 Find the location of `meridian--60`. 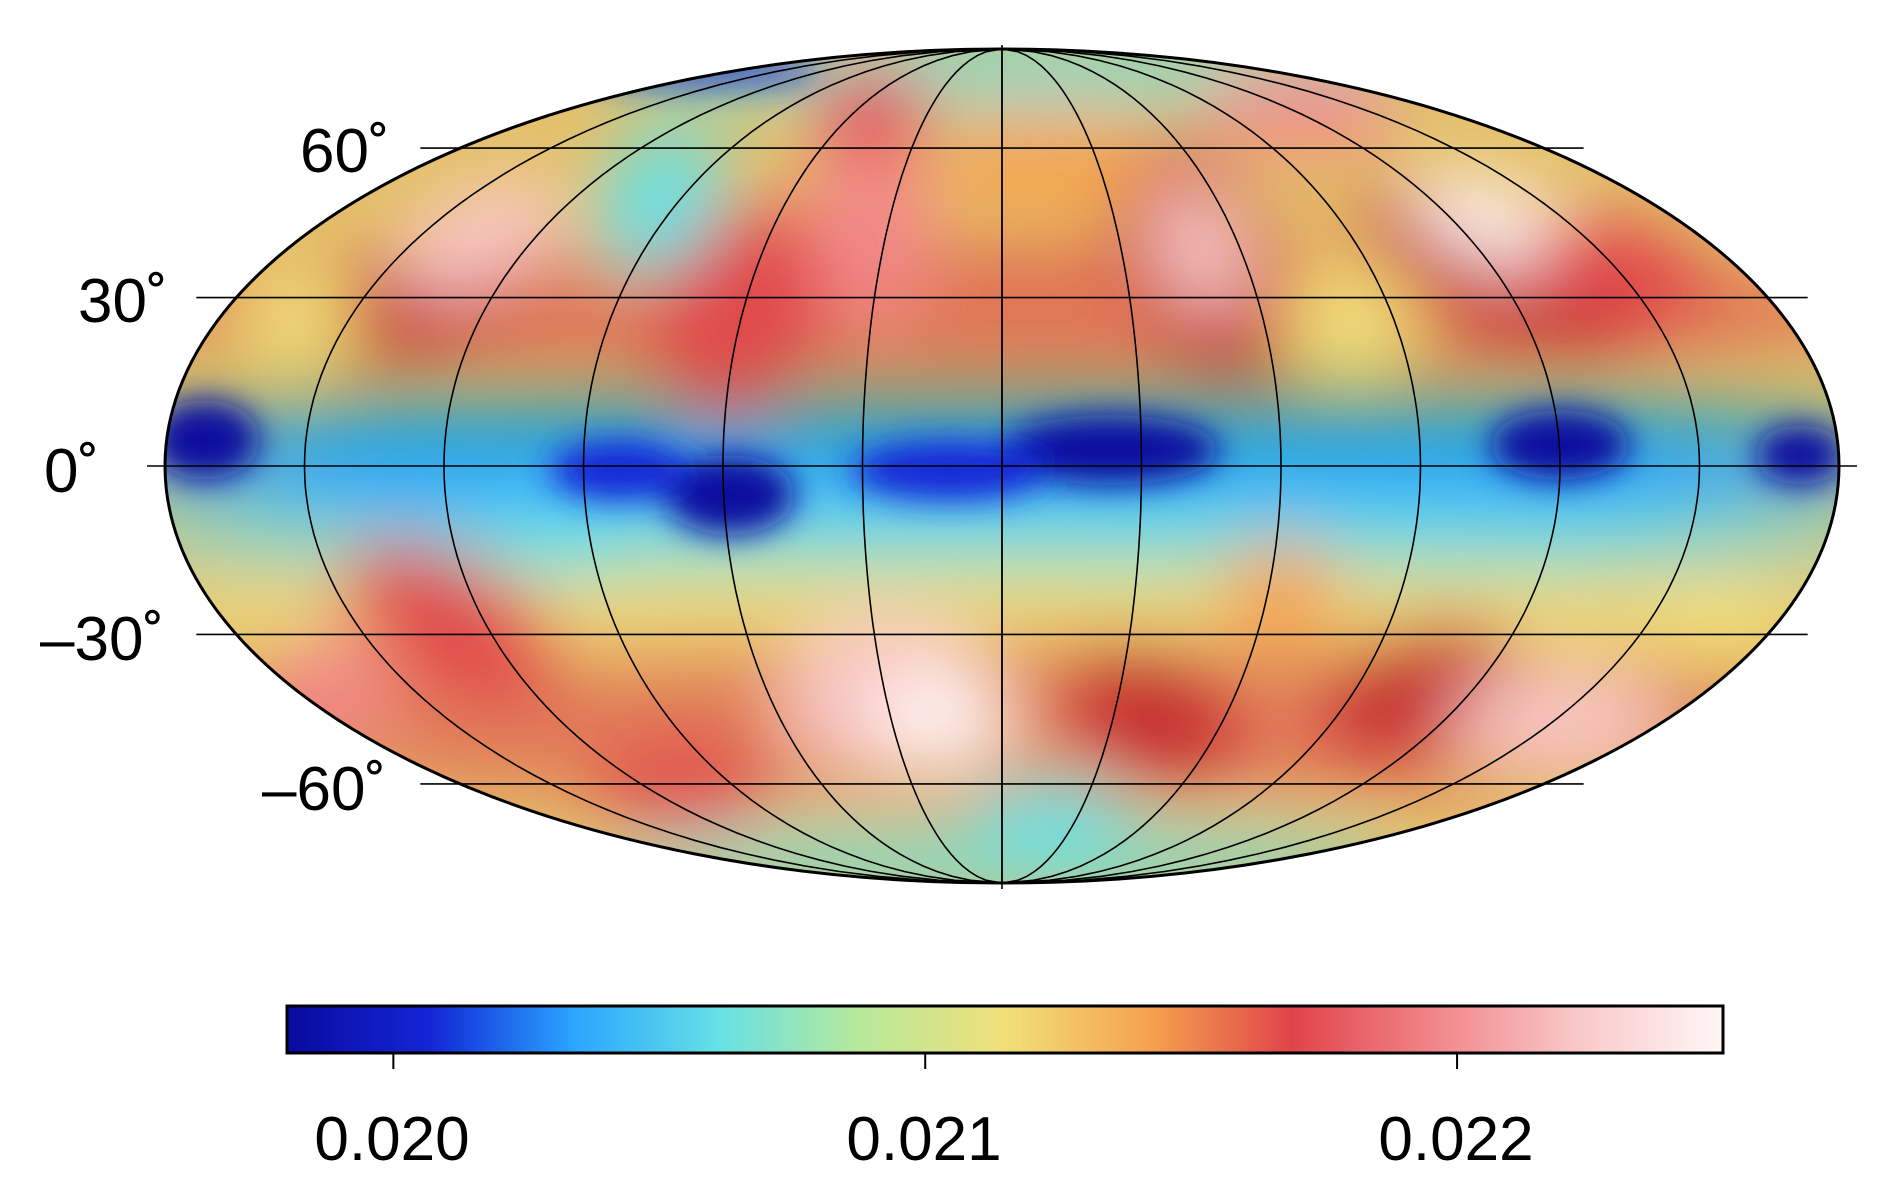

meridian--60 is located at coordinates (862, 466).